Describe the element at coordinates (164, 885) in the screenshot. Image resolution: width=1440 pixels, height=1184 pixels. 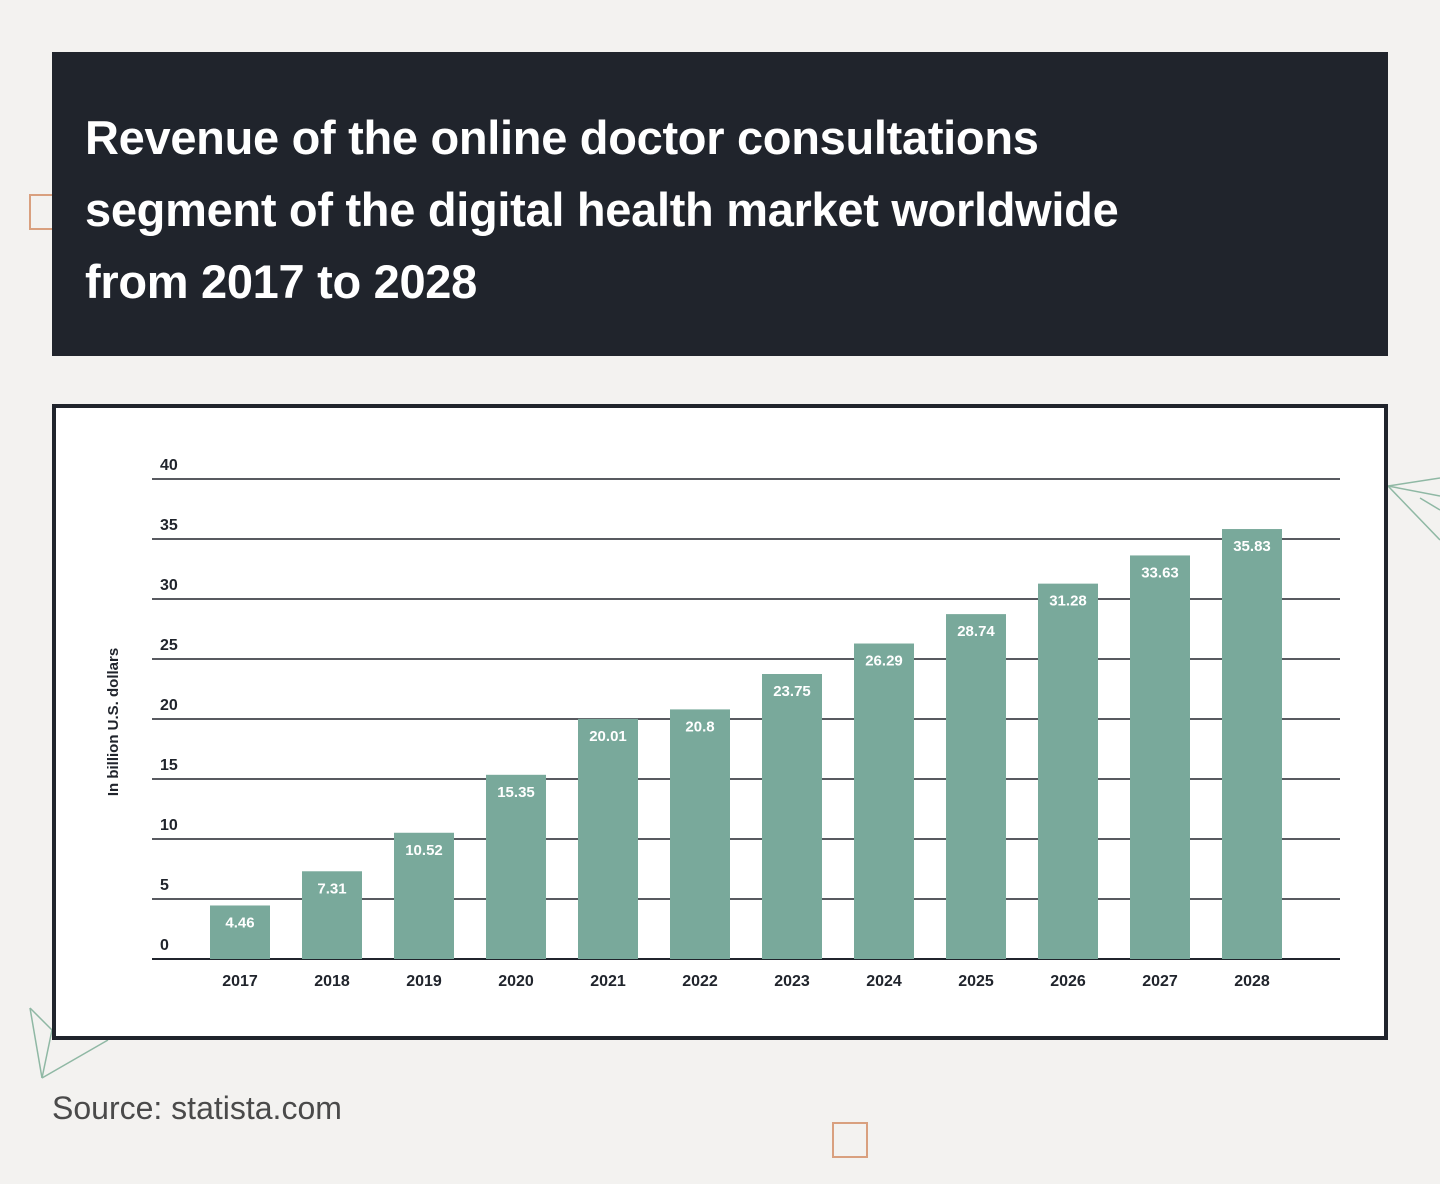
I see `y-tick-label: 5` at that location.